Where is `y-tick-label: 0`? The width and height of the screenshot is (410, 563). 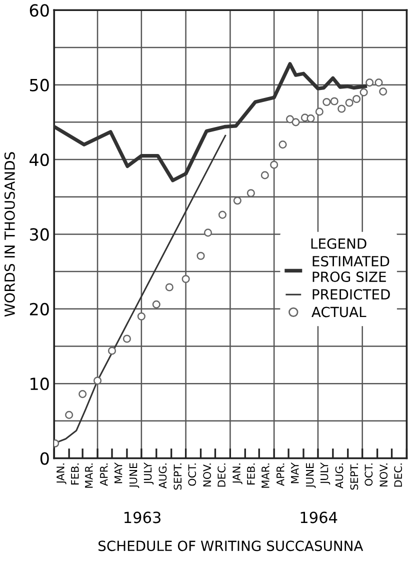
y-tick-label: 0 is located at coordinates (44, 458).